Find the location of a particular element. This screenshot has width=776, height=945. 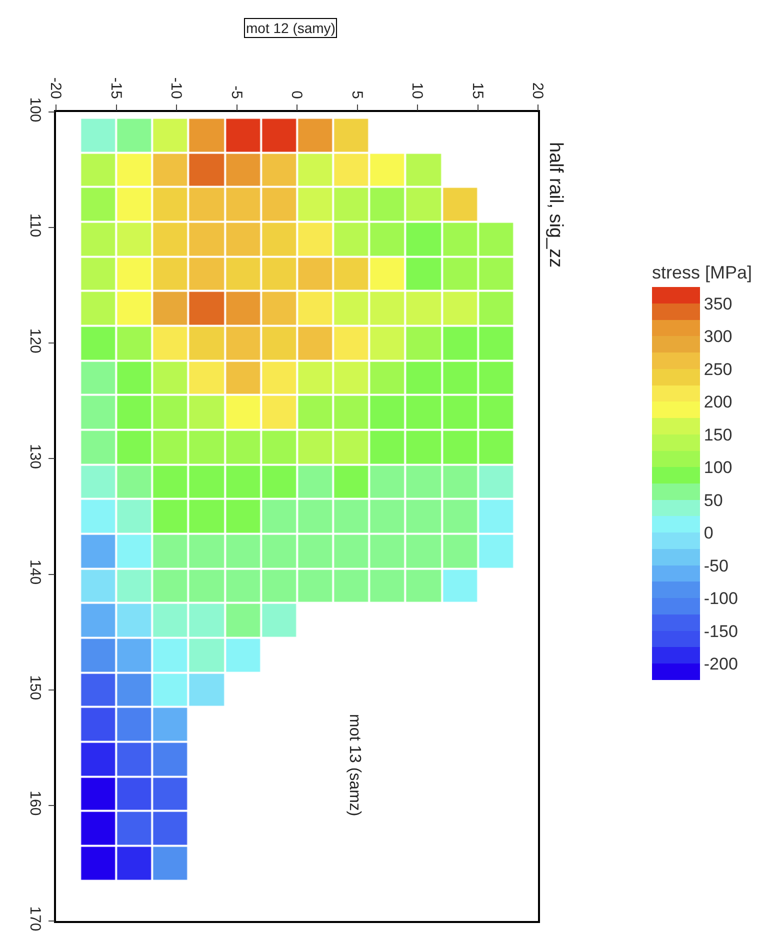

color-bar-label: -150 is located at coordinates (721, 631).